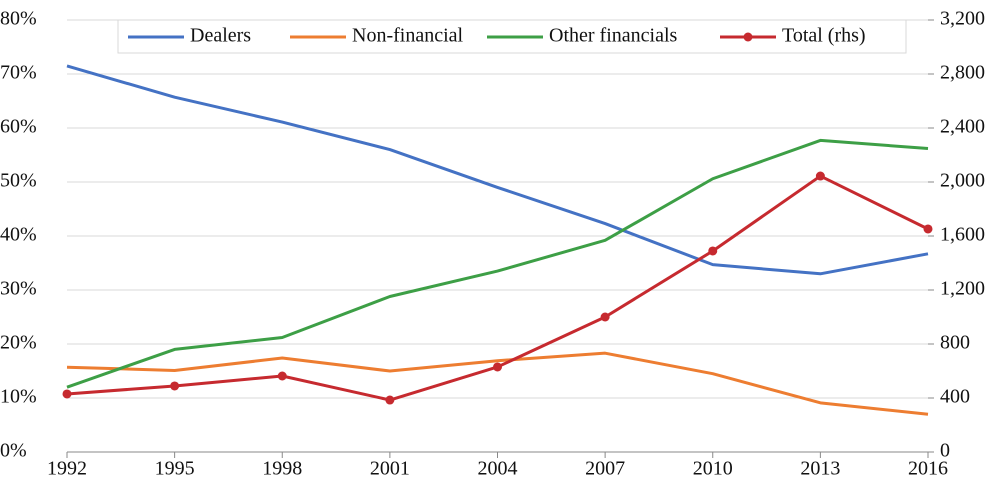 The width and height of the screenshot is (998, 482). What do you see at coordinates (175, 469) in the screenshot?
I see `x-tick-label: 1995` at bounding box center [175, 469].